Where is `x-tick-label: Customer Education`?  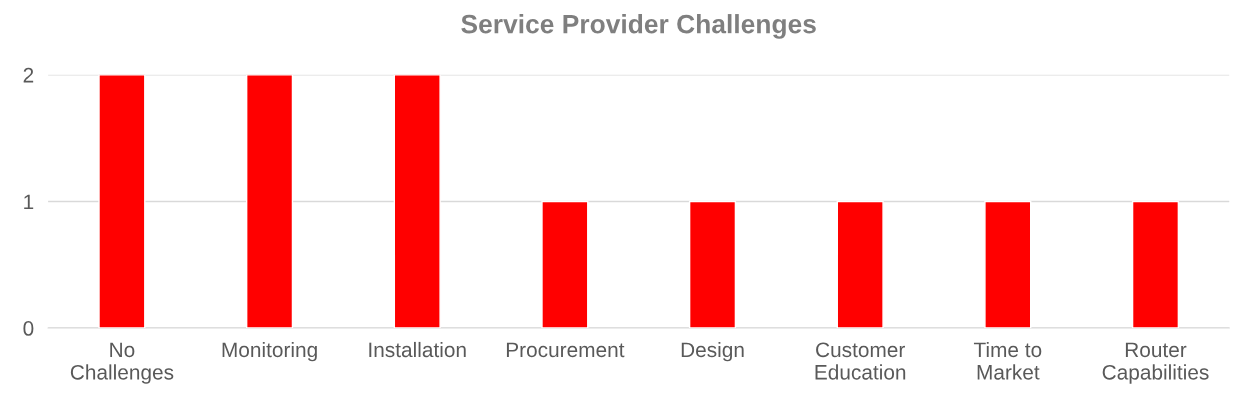 x-tick-label: Customer Education is located at coordinates (860, 361).